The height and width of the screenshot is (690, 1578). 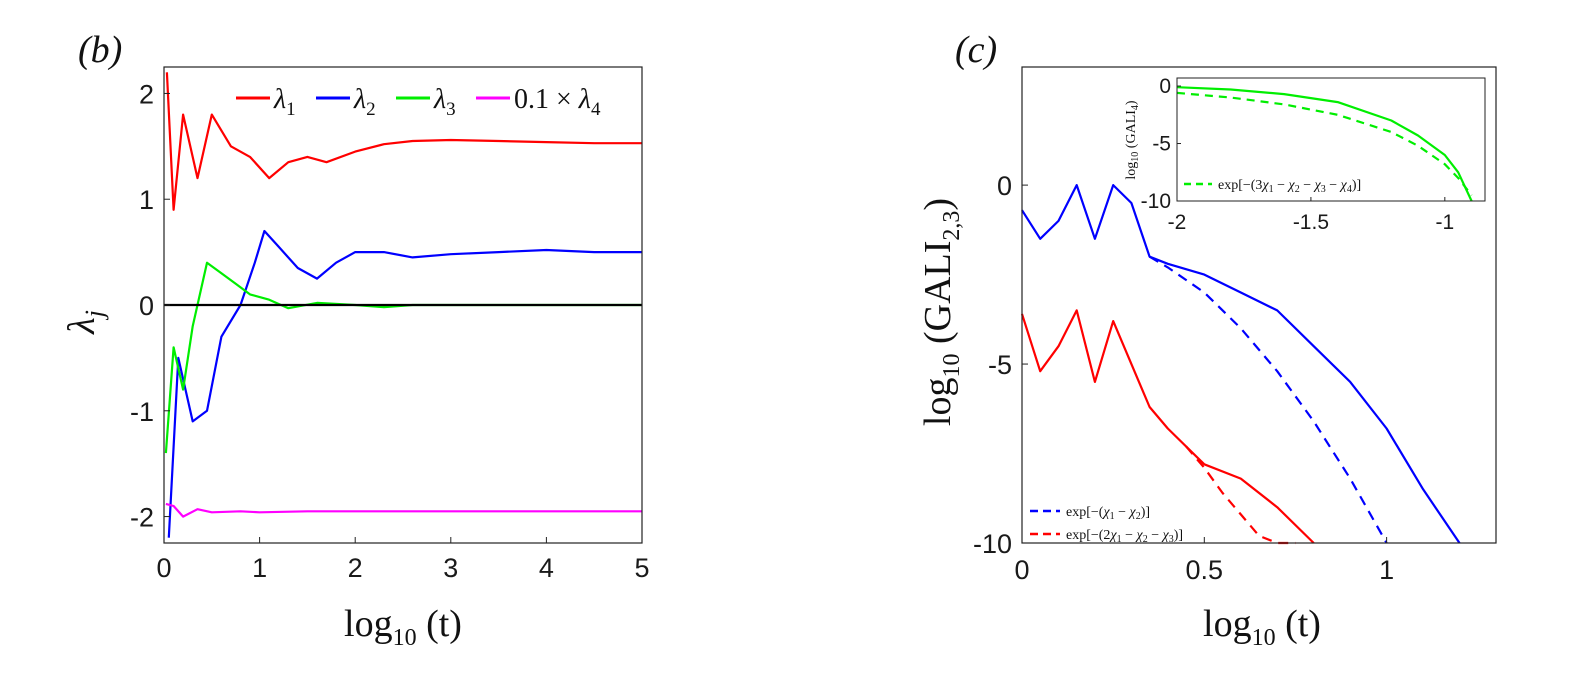 What do you see at coordinates (364, 102) in the screenshot?
I see `legend-label-lambda2: λ2` at bounding box center [364, 102].